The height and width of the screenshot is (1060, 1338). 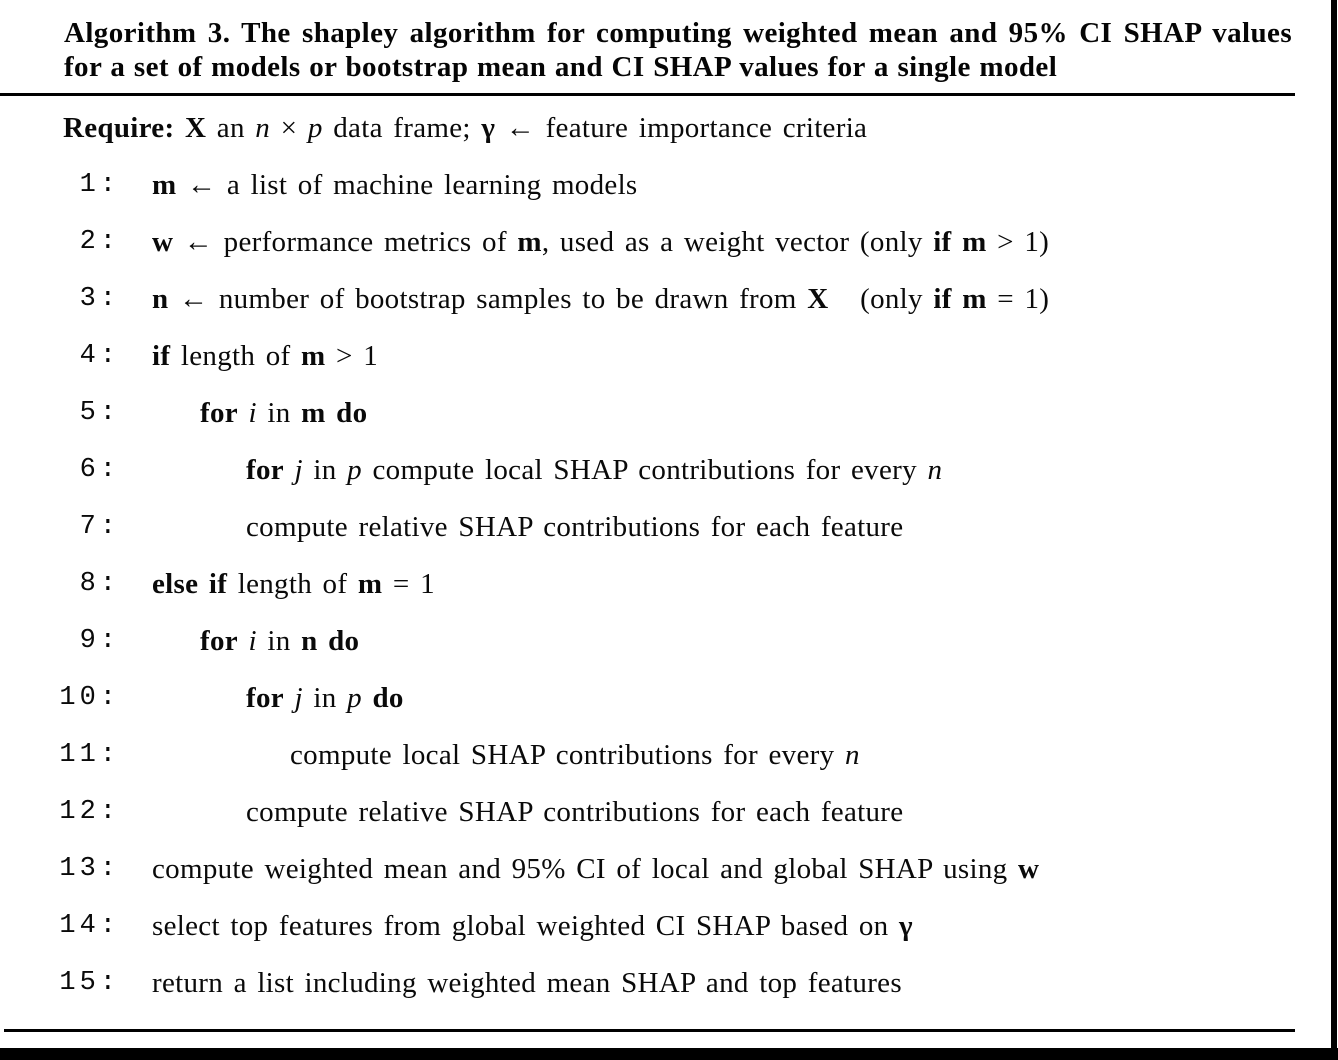 I want to click on text-segment: else if, so click(x=190, y=584).